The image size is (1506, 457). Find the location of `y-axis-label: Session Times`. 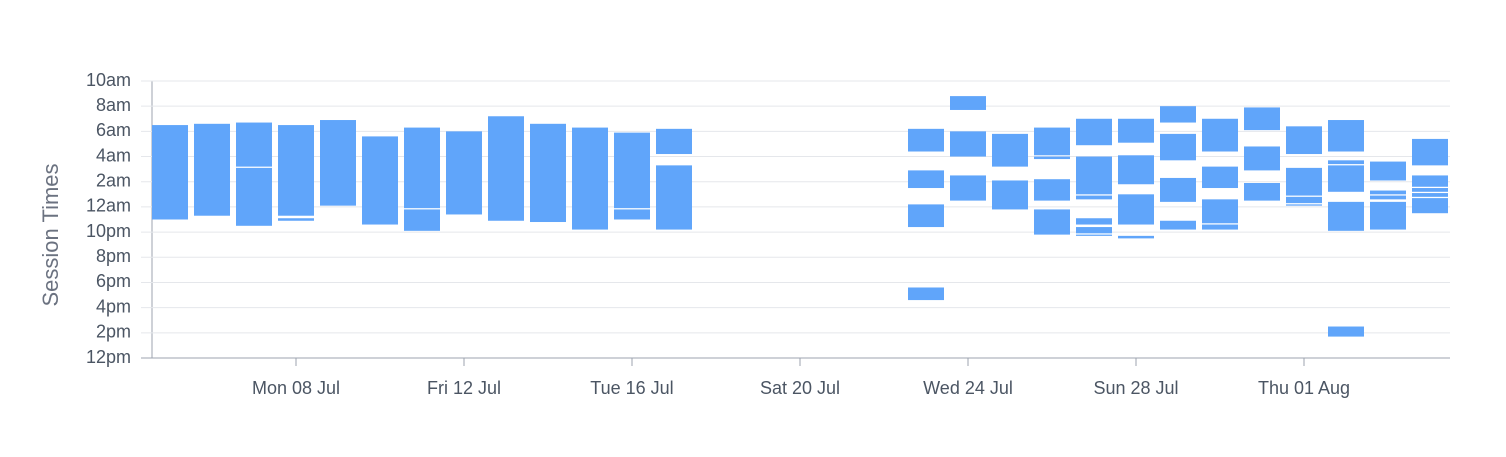

y-axis-label: Session Times is located at coordinates (50, 234).